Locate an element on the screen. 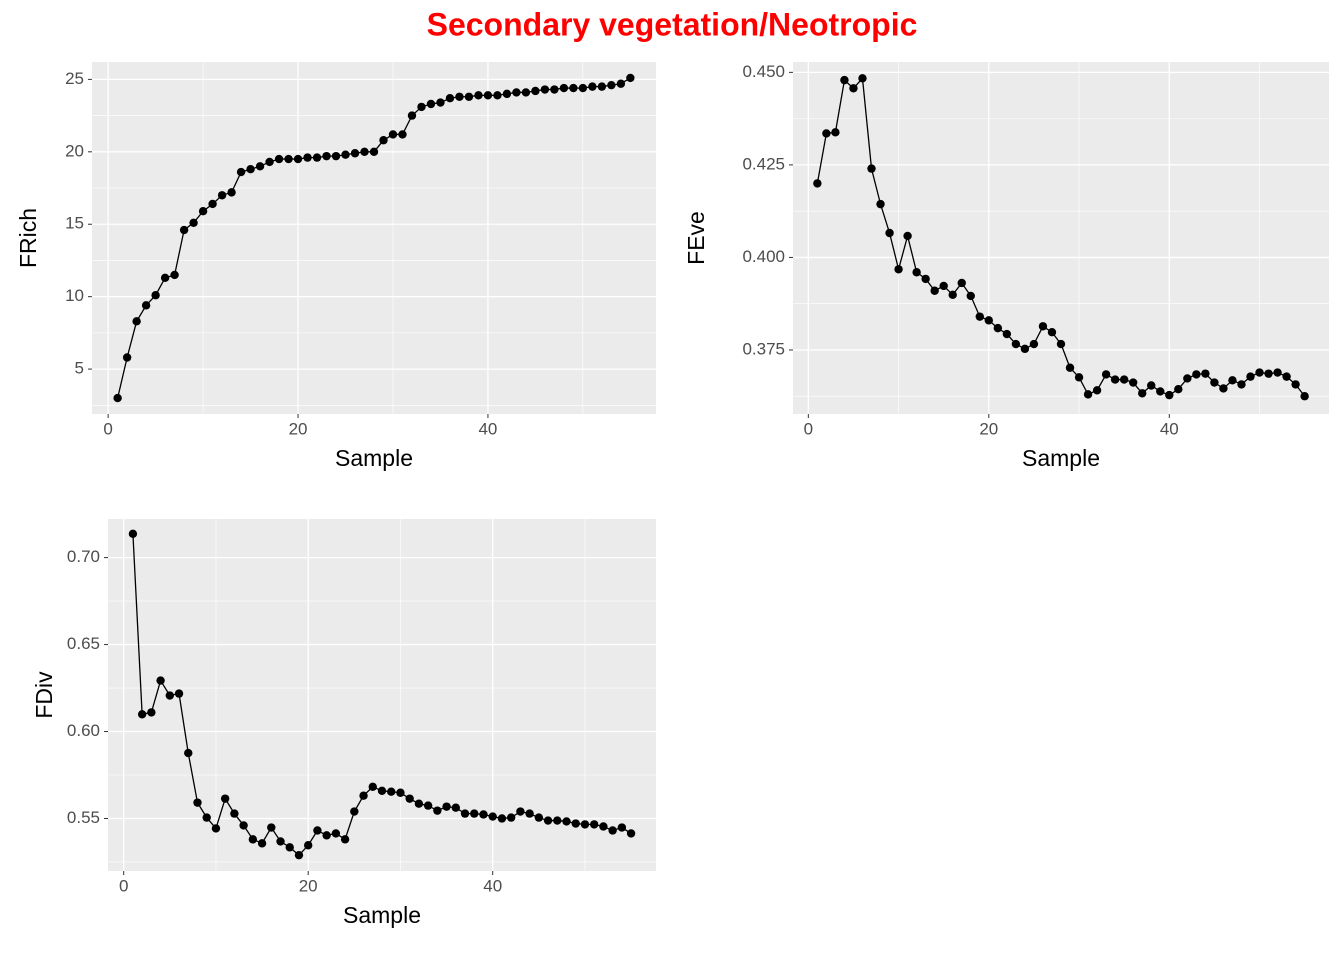 Image resolution: width=1344 pixels, height=960 pixels. y-tick-label: 0.60 is located at coordinates (83, 730).